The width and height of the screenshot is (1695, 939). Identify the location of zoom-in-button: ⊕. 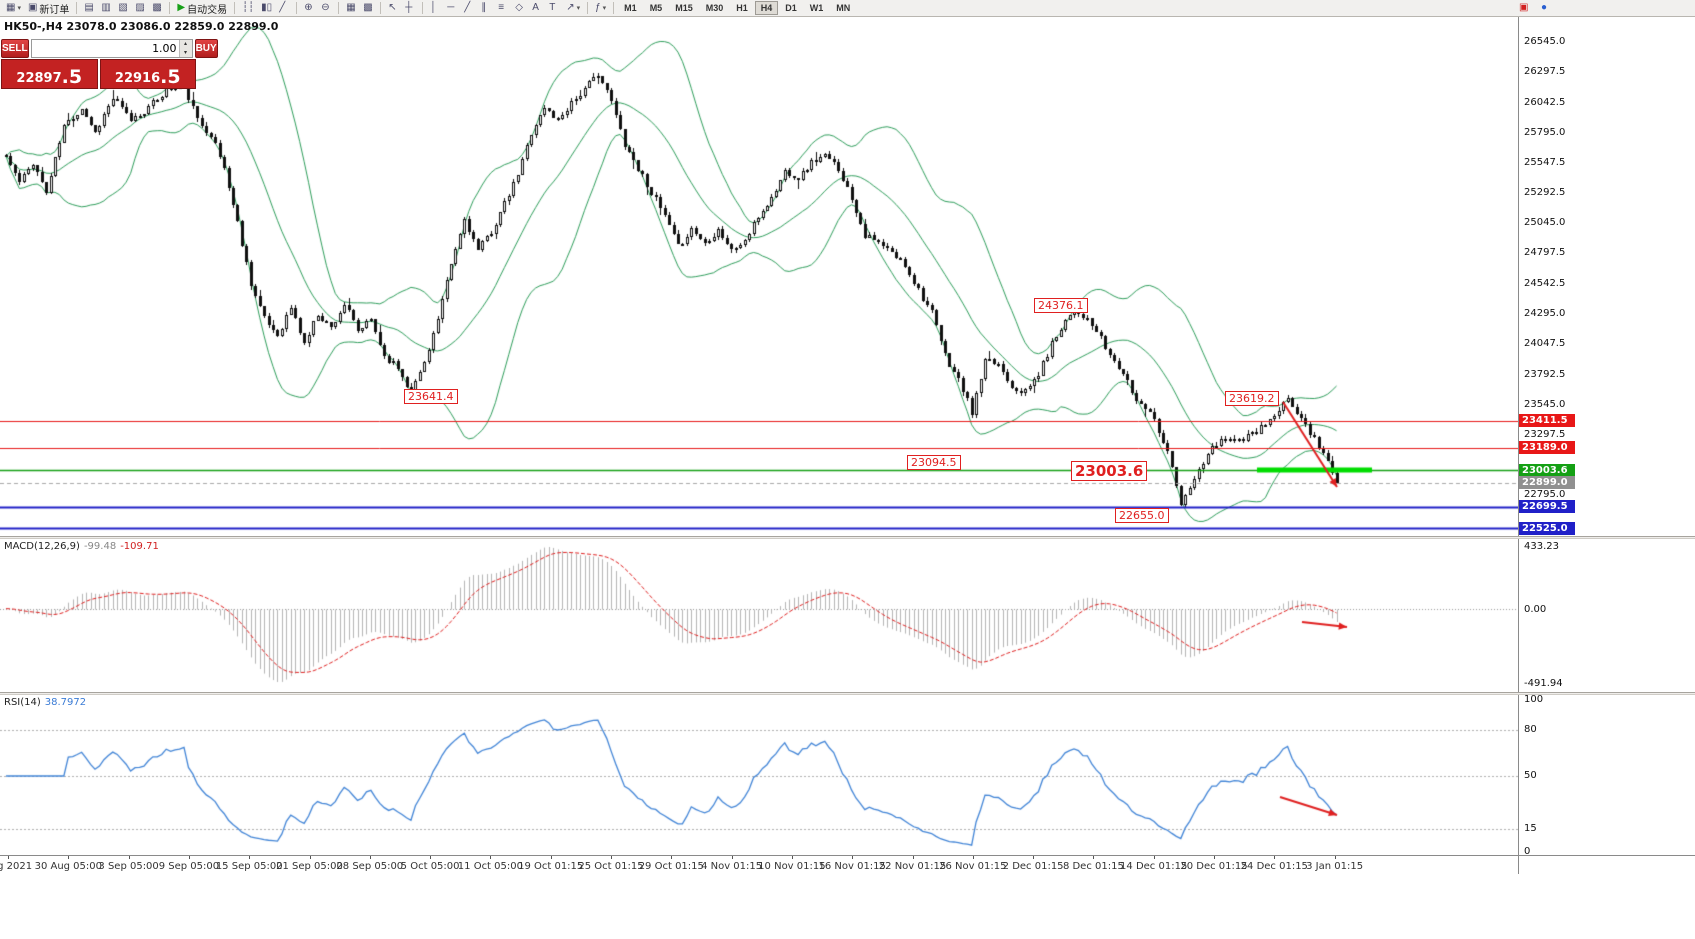
(309, 8).